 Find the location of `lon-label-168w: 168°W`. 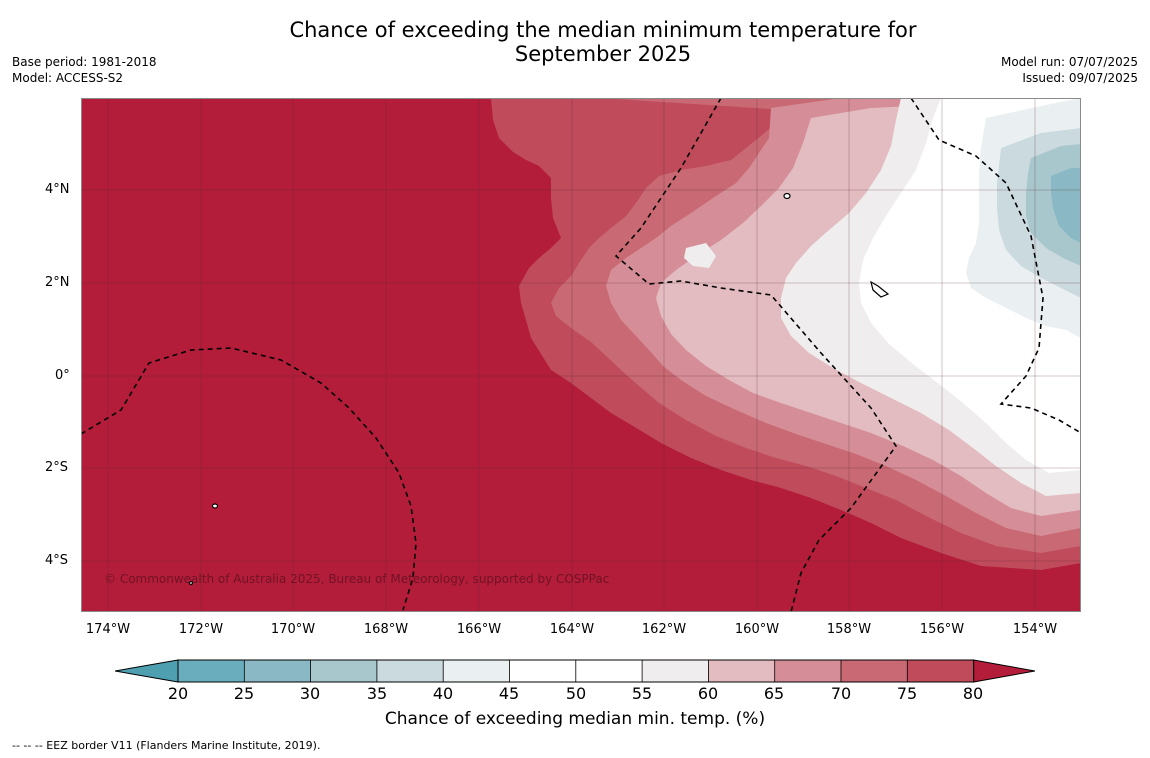

lon-label-168w: 168°W is located at coordinates (386, 629).